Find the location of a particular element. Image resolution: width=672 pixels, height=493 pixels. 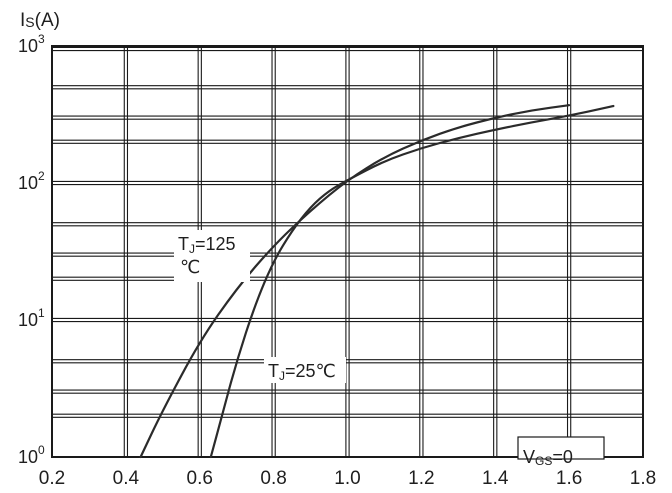

x-tick-label: 0.6 is located at coordinates (200, 478).